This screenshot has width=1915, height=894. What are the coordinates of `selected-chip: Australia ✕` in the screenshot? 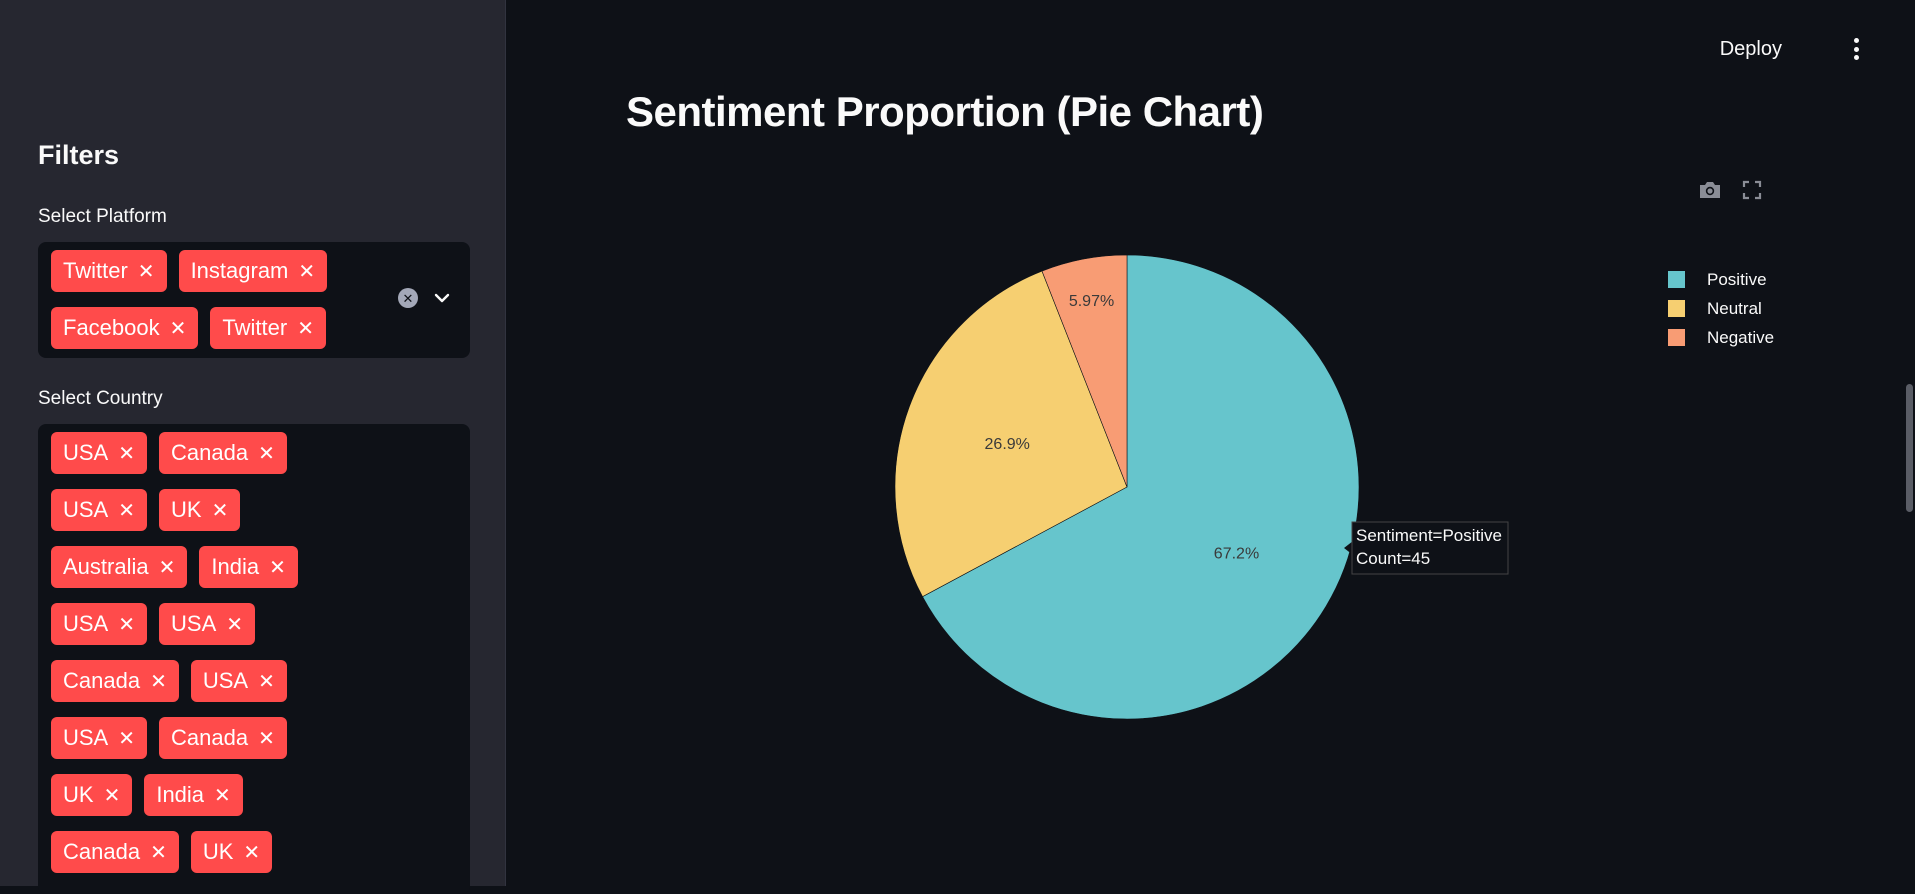 It's located at (119, 567).